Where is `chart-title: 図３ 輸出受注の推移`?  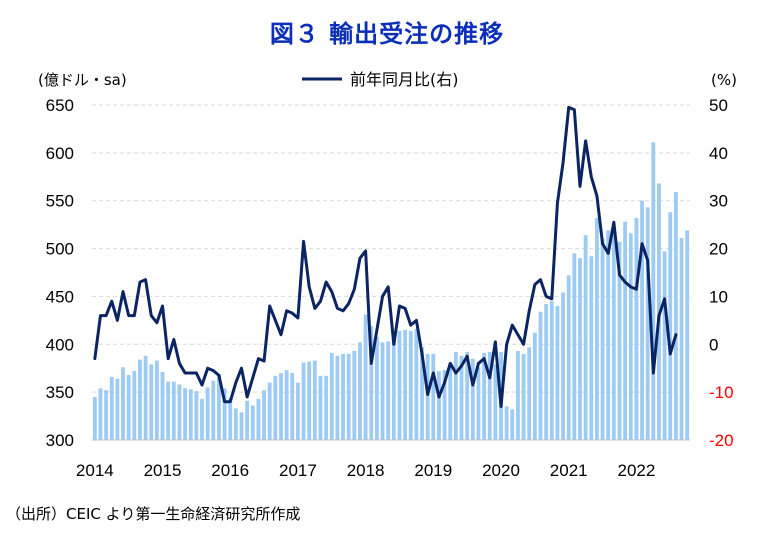 chart-title: 図３ 輸出受注の推移 is located at coordinates (387, 34).